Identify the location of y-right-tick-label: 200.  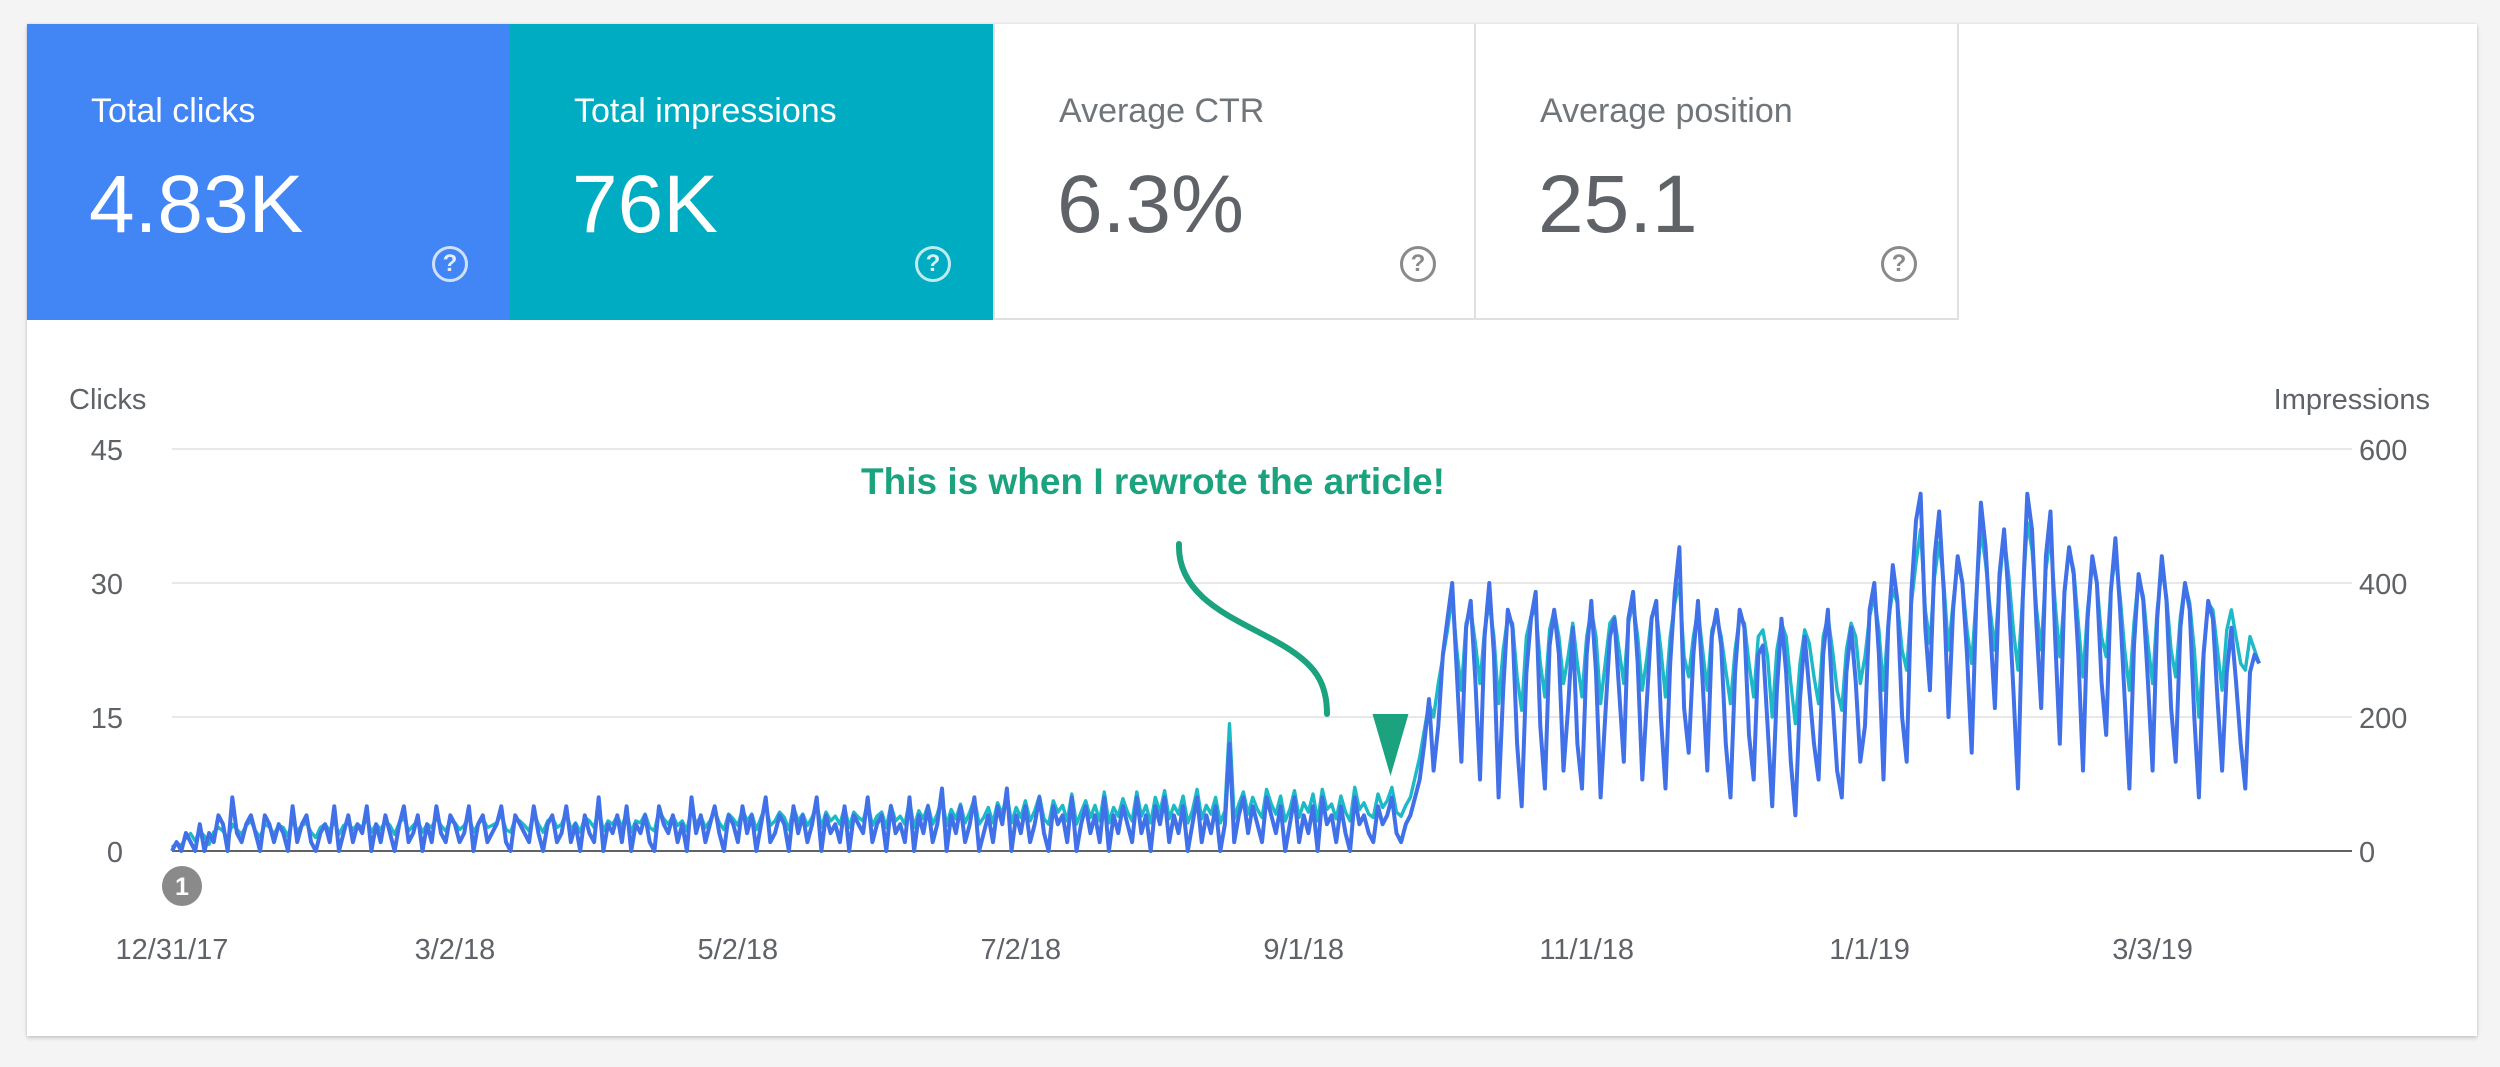
(2383, 719).